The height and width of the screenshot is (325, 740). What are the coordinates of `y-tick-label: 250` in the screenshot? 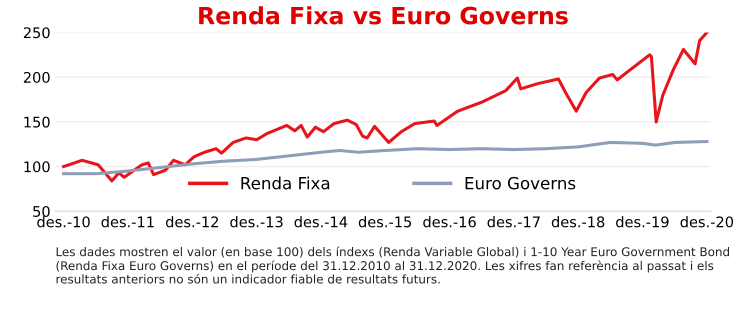 It's located at (37, 32).